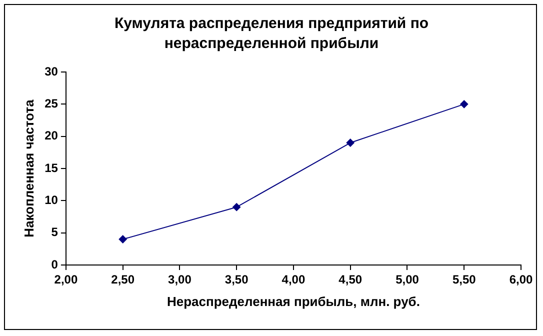 This screenshot has height=336, width=543. Describe the element at coordinates (236, 279) in the screenshot. I see `x-tick-label: 3,50` at that location.